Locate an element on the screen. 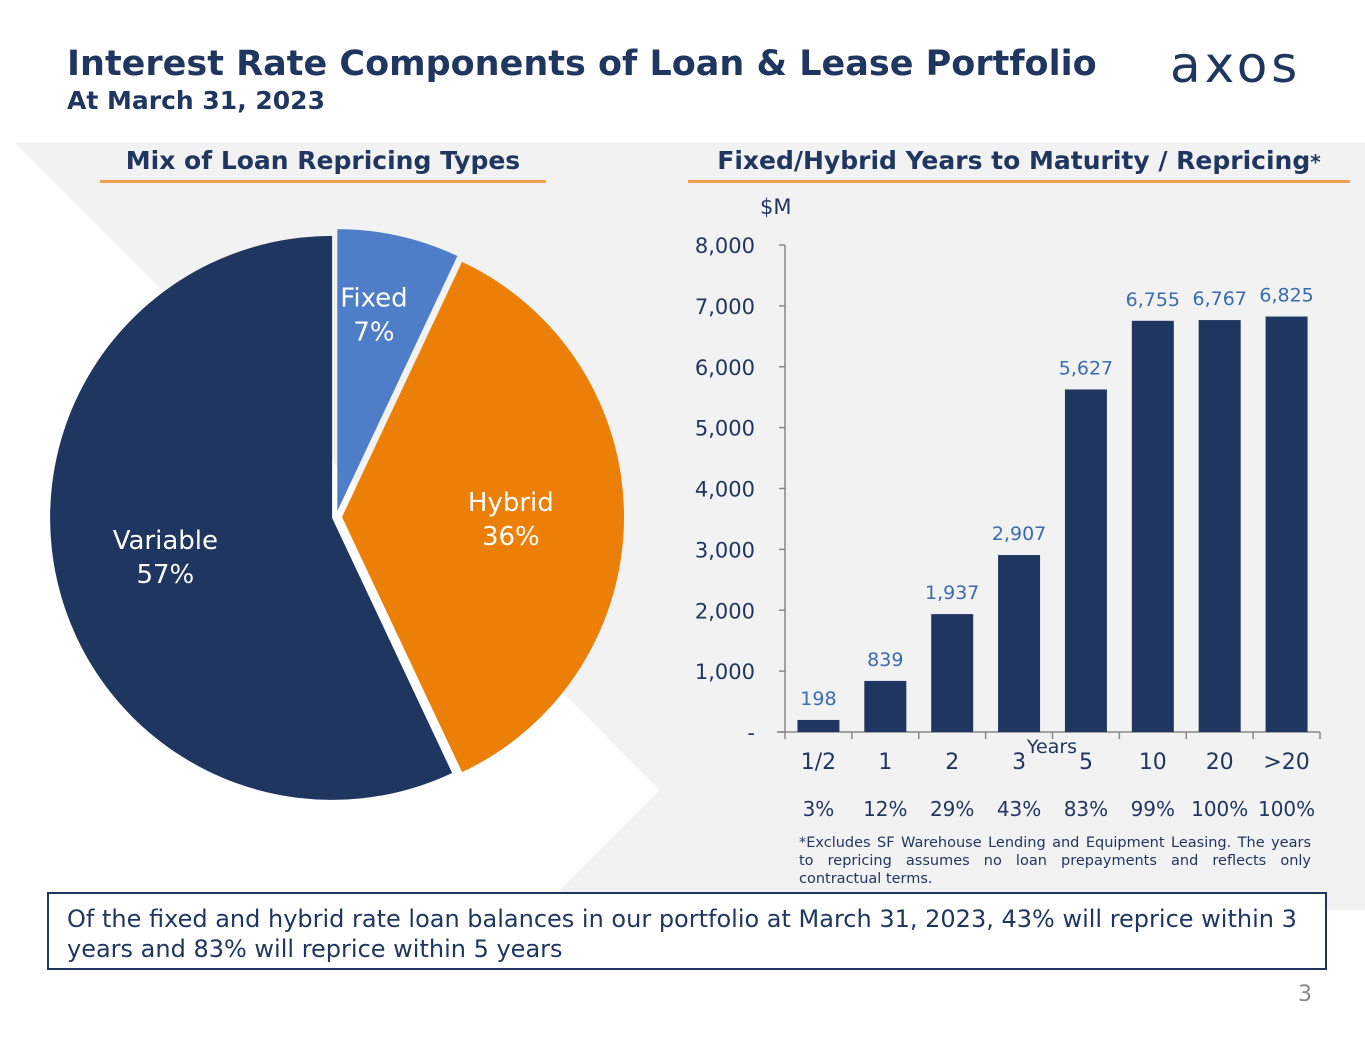 The image size is (1365, 1055). pie-label-variable: Variable is located at coordinates (165, 541).